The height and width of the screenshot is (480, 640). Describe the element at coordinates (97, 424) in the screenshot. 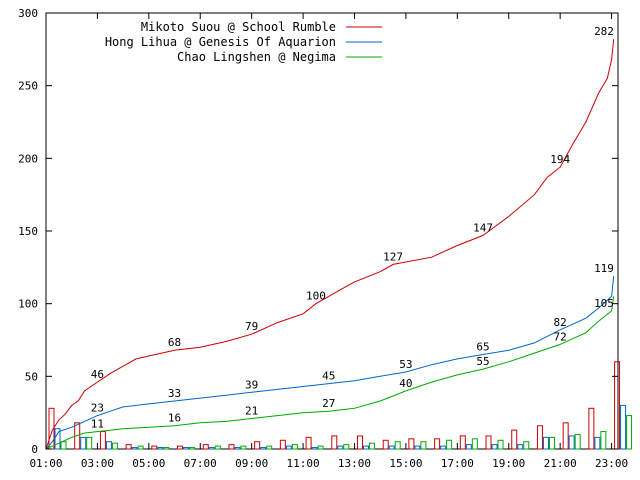

I see `data-label: 11` at that location.